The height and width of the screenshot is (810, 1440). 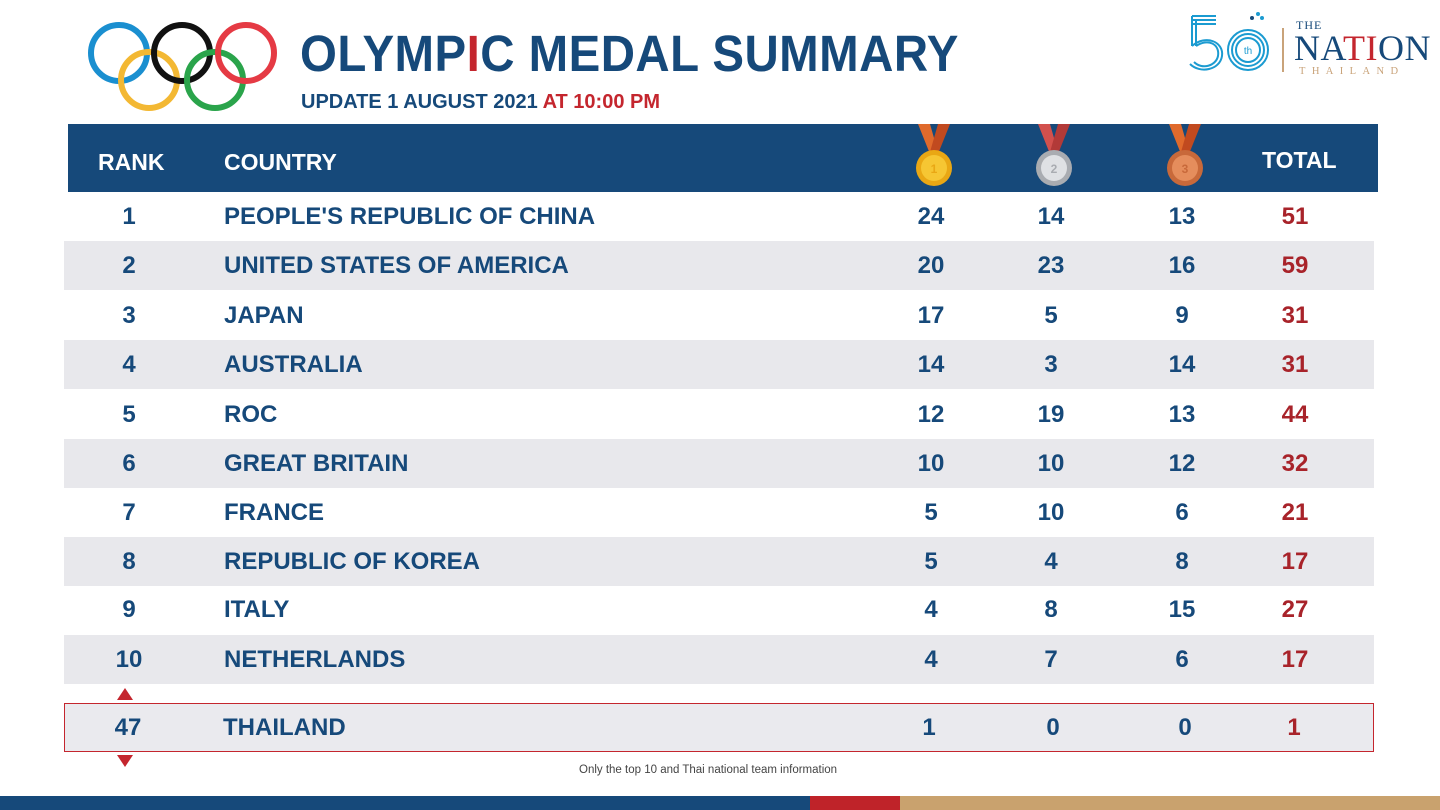 I want to click on country-cell: REPUBLIC OF KOREA, so click(x=352, y=561).